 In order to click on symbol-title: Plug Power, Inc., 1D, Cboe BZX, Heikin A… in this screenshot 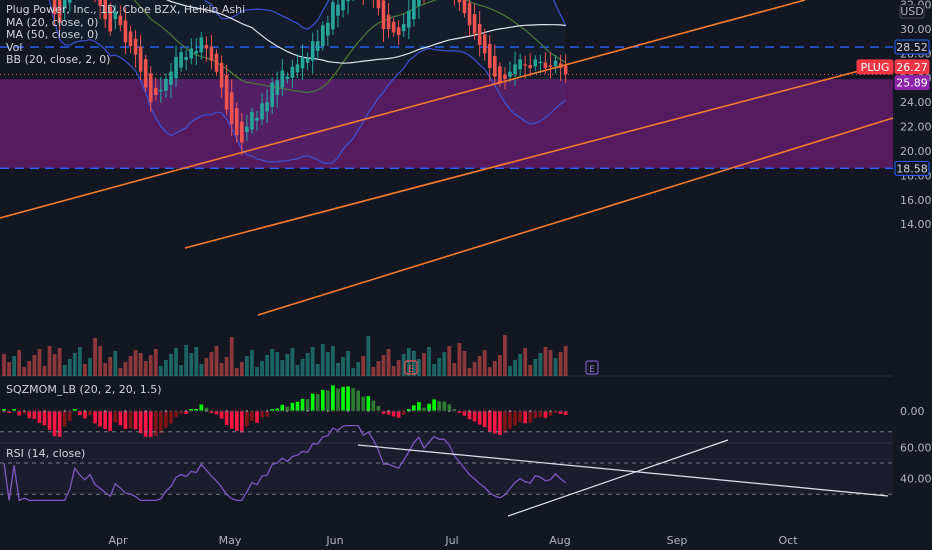, I will do `click(126, 9)`.